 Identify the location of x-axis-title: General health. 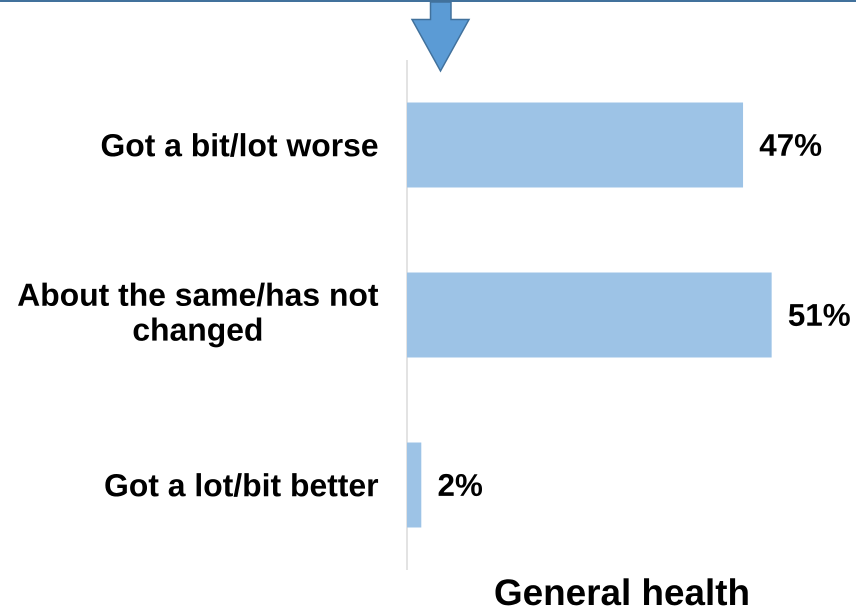
(621, 592).